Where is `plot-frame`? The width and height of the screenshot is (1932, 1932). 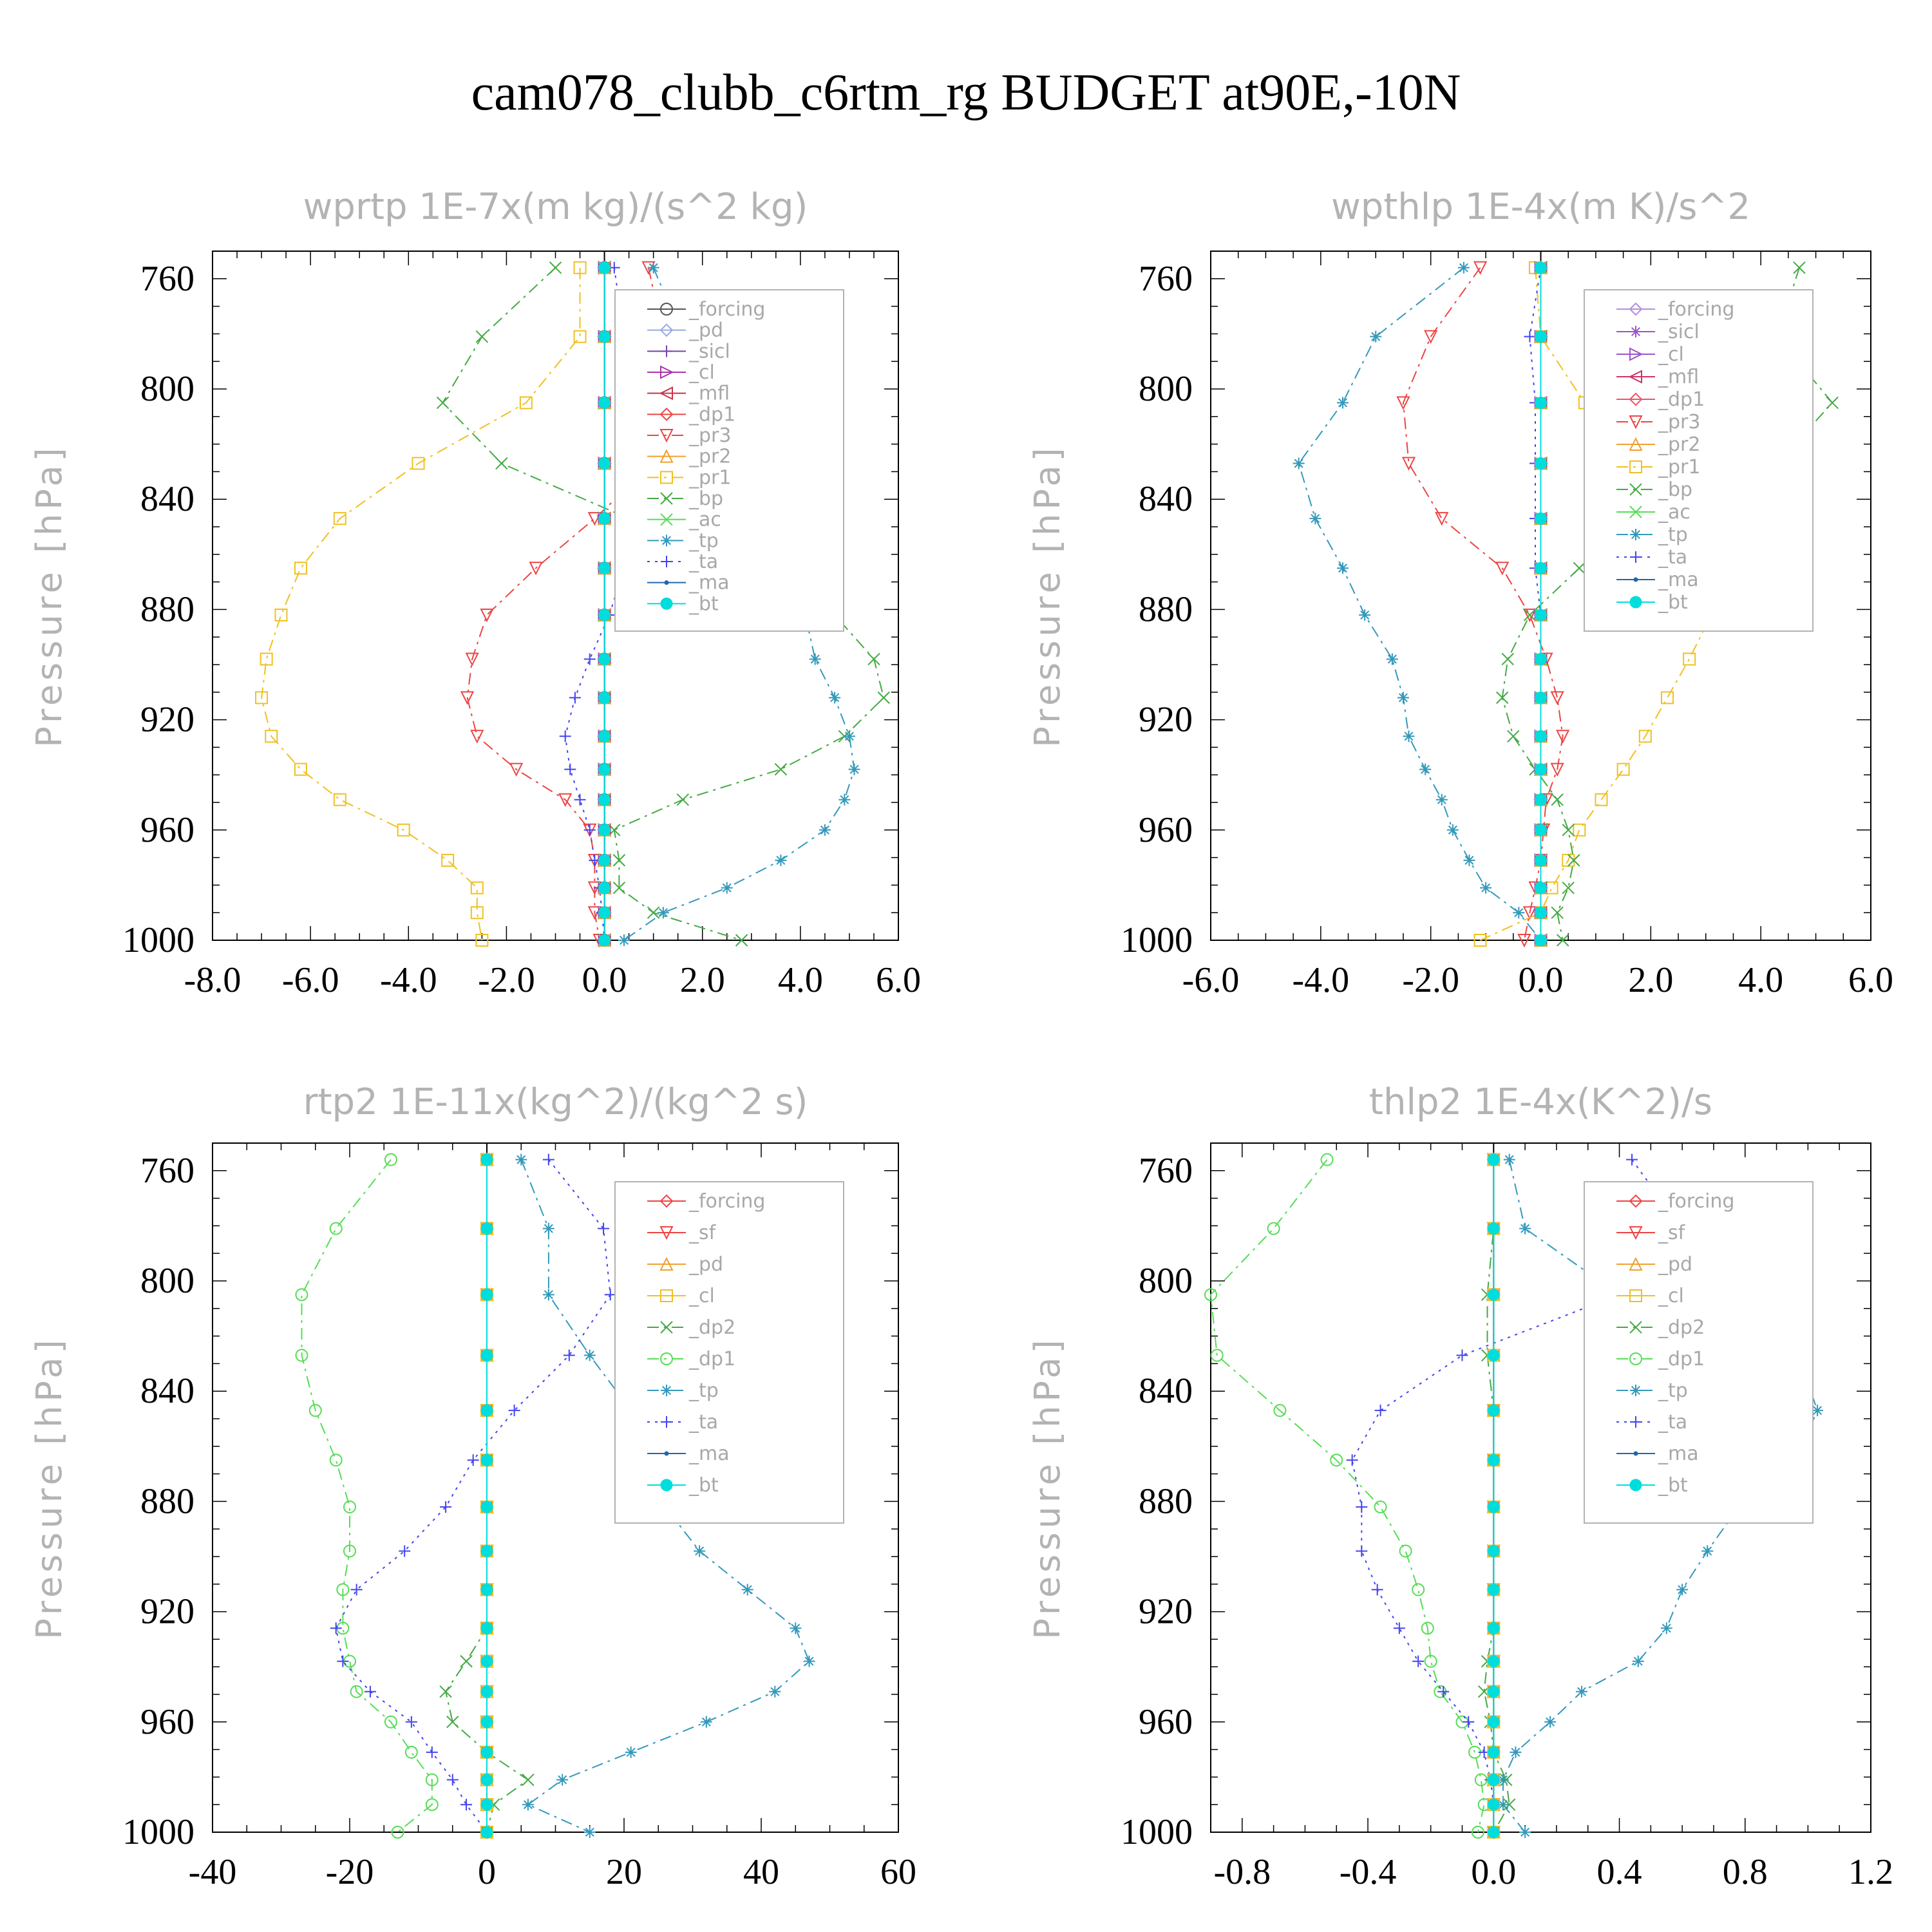
plot-frame is located at coordinates (1541, 1487).